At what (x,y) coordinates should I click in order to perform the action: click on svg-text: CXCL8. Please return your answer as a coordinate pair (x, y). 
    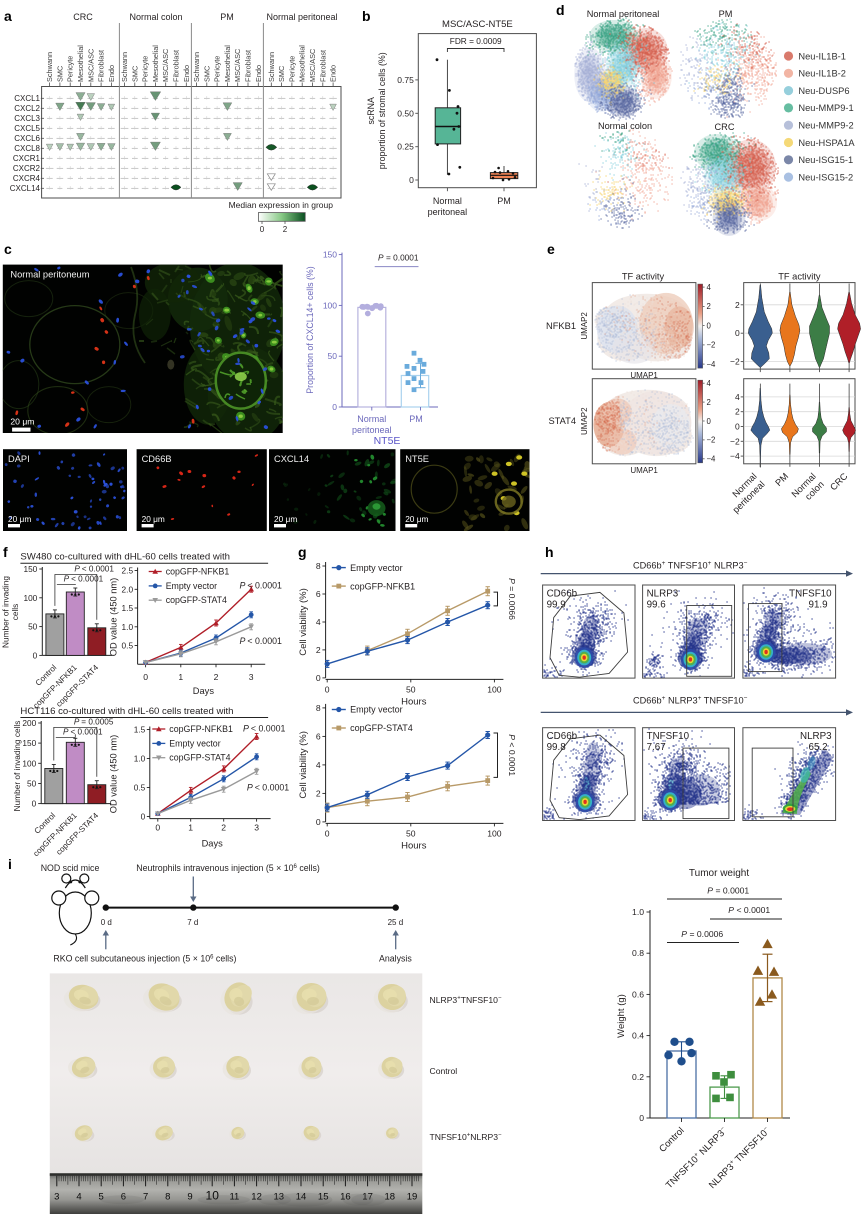
    Looking at the image, I should click on (27, 148).